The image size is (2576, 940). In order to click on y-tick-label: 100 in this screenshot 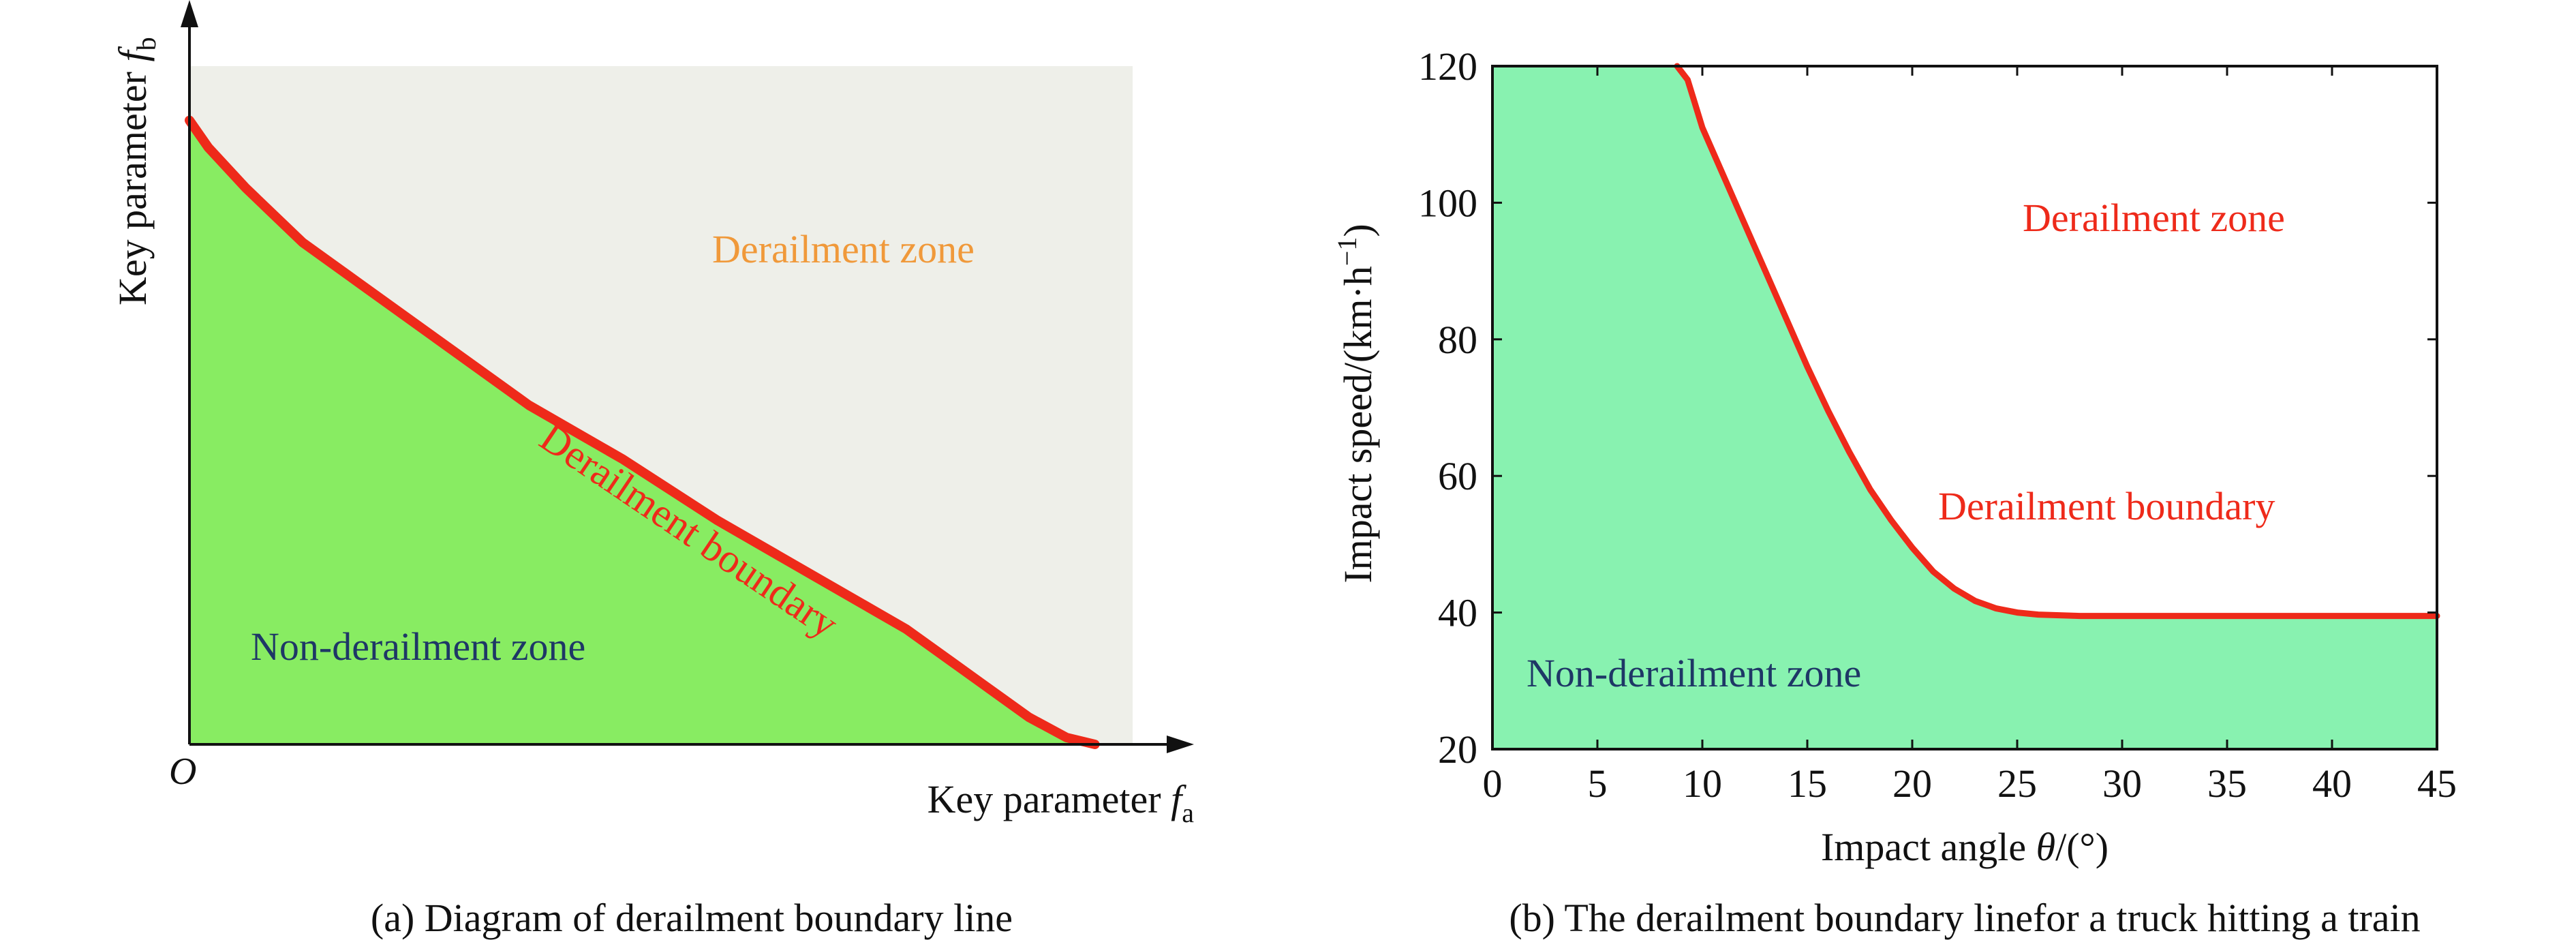, I will do `click(1448, 203)`.